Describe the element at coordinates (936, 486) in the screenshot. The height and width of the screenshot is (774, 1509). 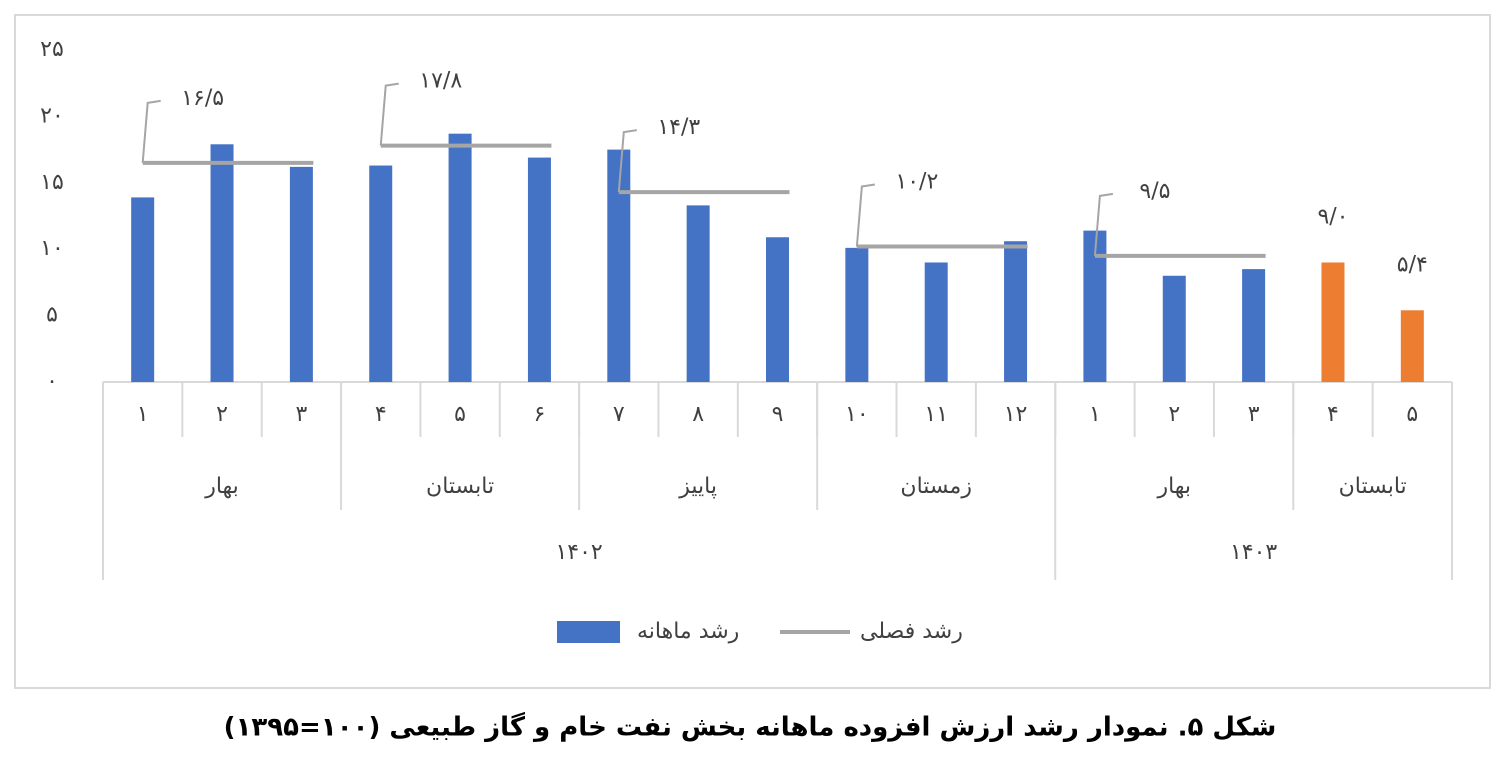
I see `season-label: زمستان` at that location.